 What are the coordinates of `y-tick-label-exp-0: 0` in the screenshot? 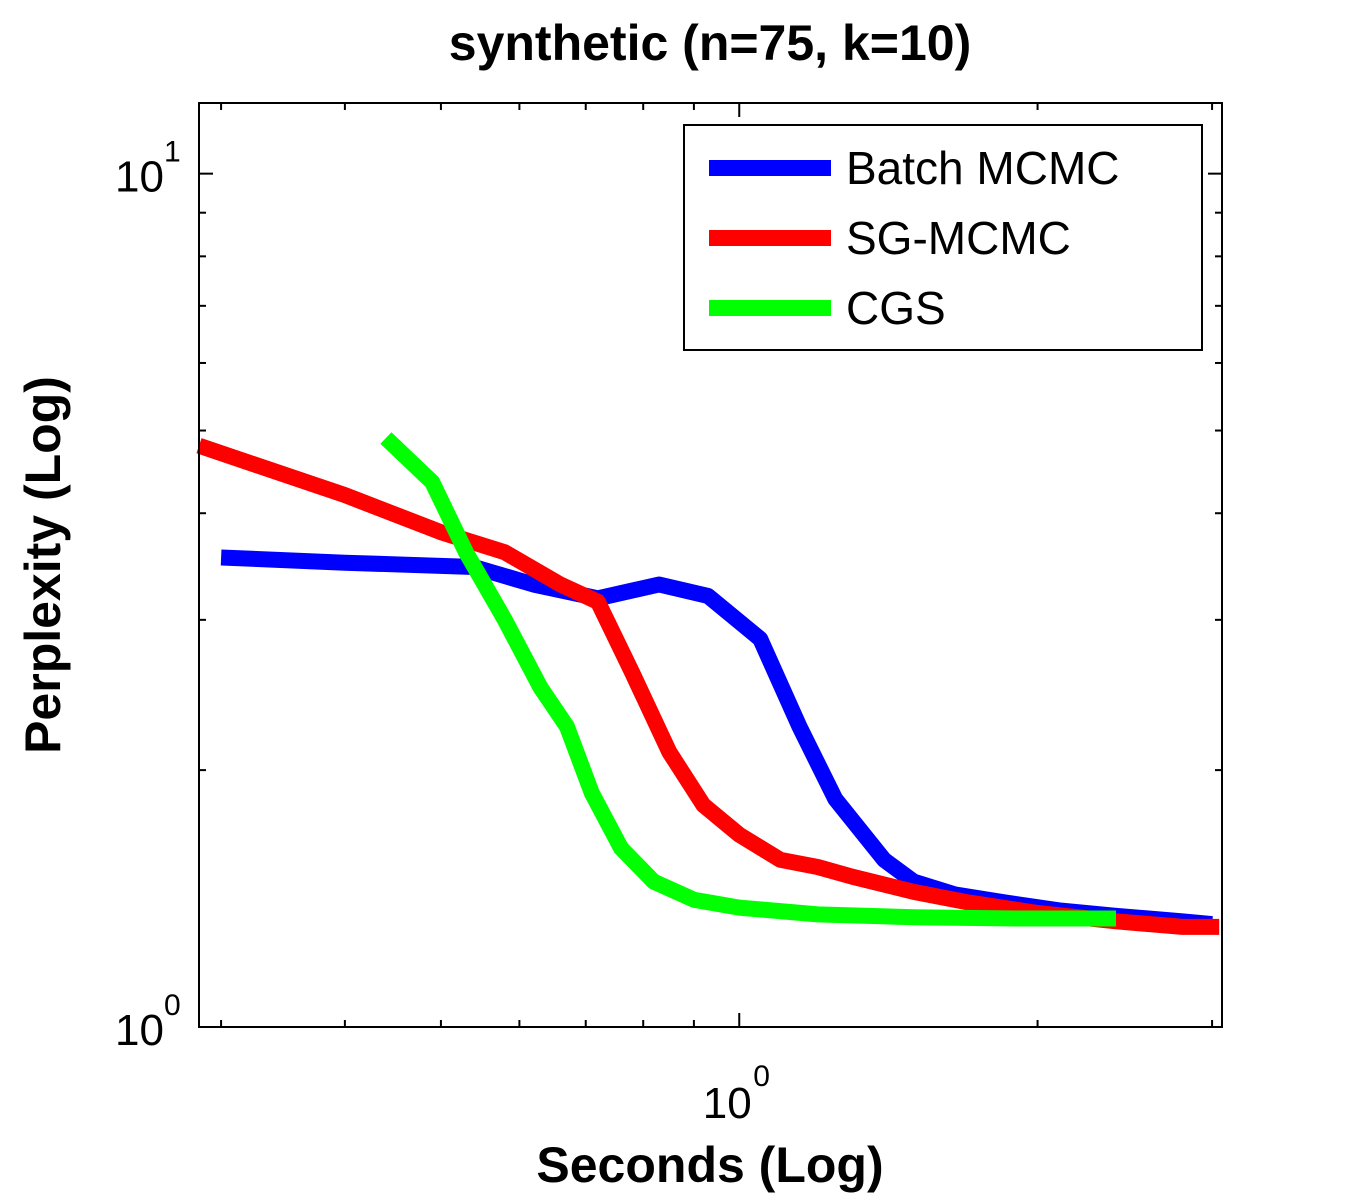 It's located at (172, 1005).